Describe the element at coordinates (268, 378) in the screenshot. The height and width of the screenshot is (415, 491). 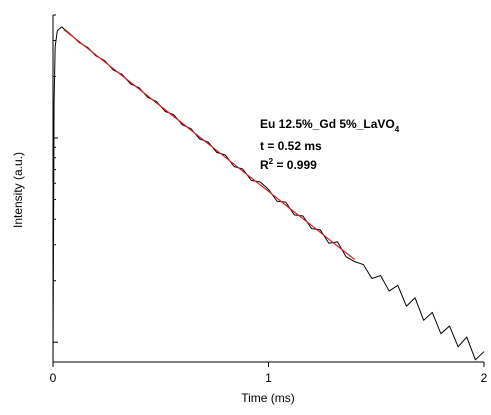
I see `x-tick-label: 1` at that location.